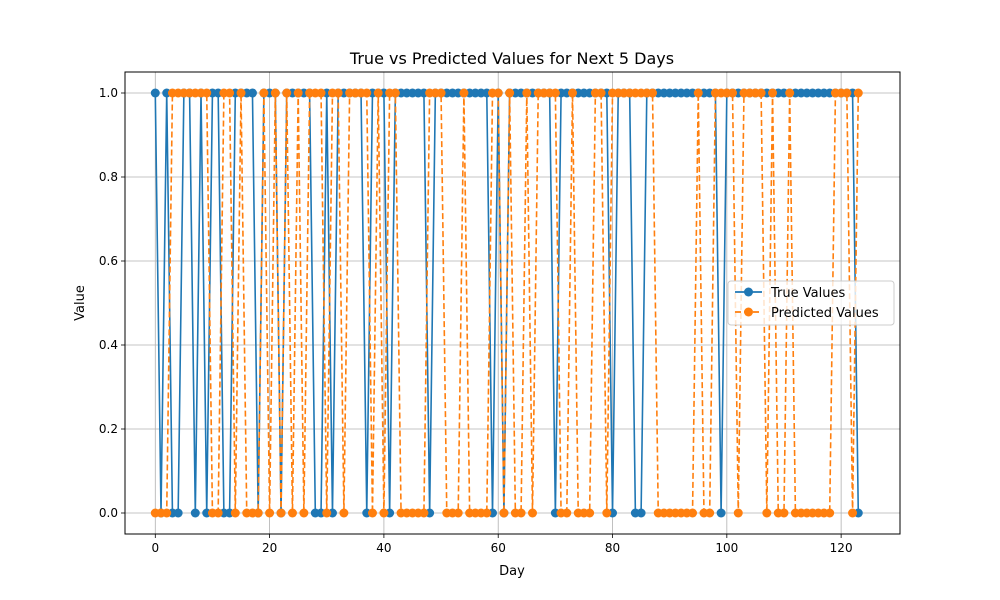  What do you see at coordinates (825, 313) in the screenshot?
I see `legend-pred-label: Predicted Values` at bounding box center [825, 313].